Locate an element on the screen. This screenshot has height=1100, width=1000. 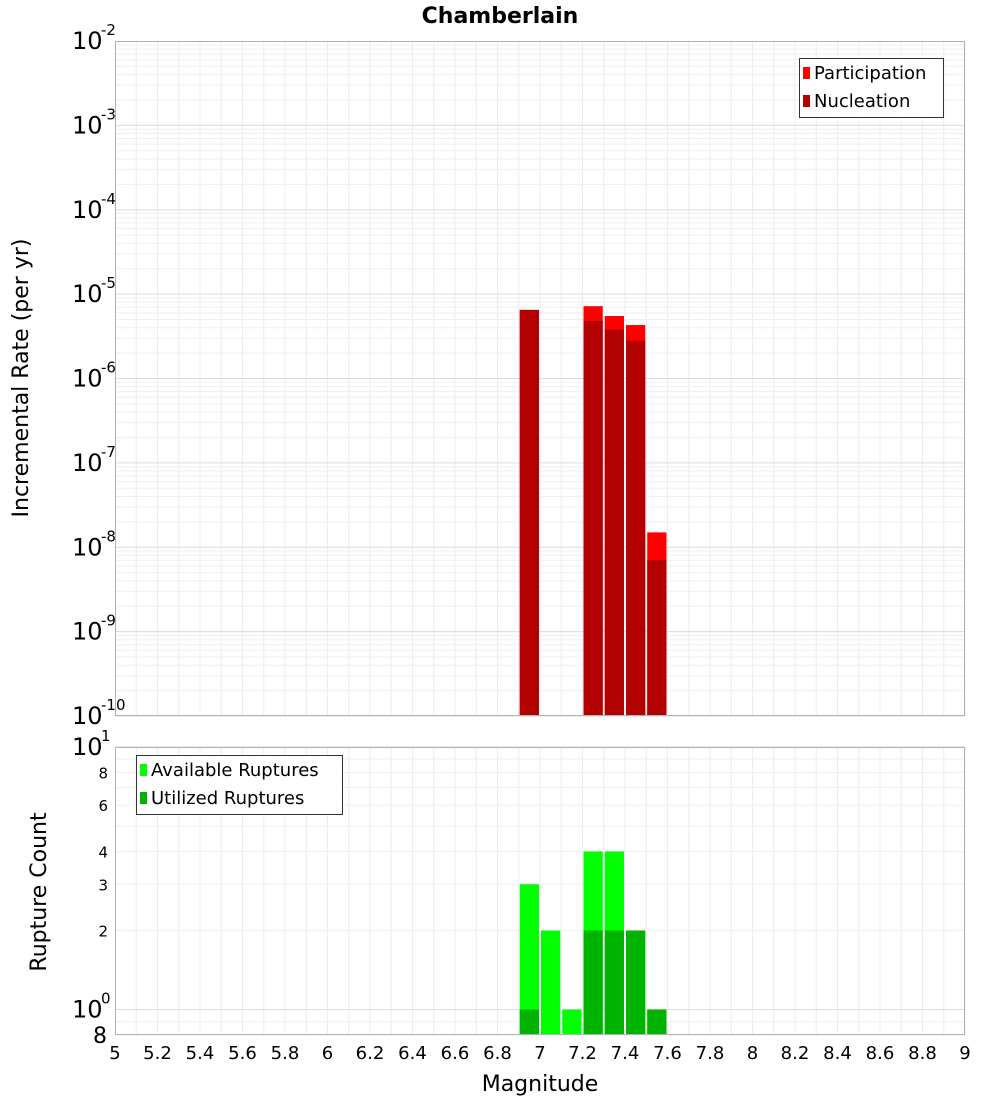
rate-y-tick-label: 10⁻⁶ is located at coordinates (94, 376).